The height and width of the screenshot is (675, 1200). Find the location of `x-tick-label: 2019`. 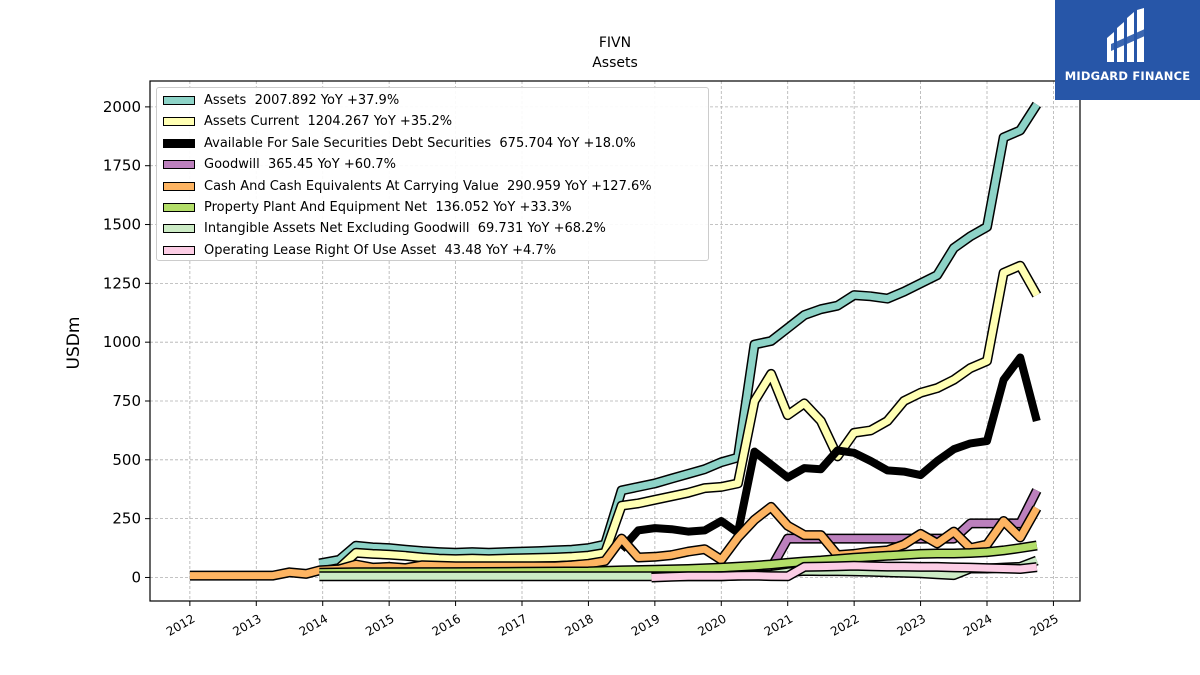

x-tick-label: 2019 is located at coordinates (645, 624).